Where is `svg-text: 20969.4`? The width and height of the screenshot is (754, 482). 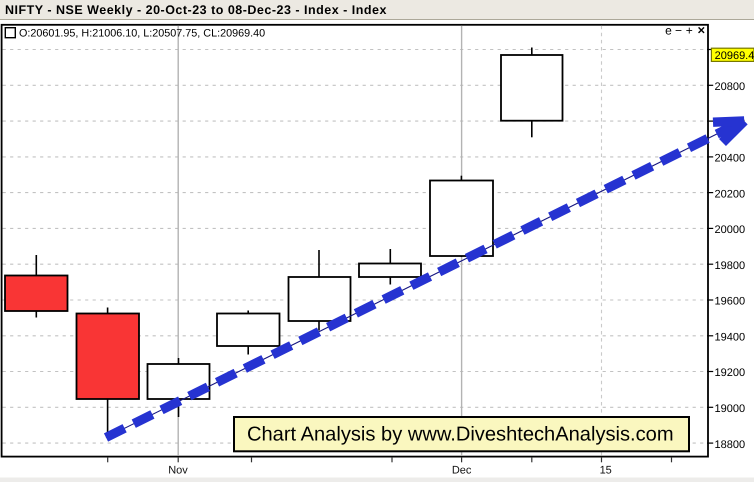 svg-text: 20969.4 is located at coordinates (734, 56).